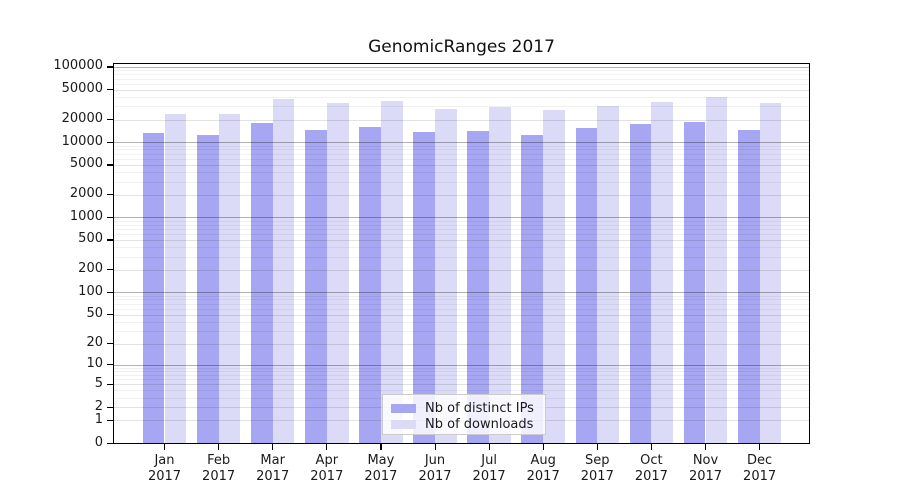 The height and width of the screenshot is (500, 900). What do you see at coordinates (694, 282) in the screenshot?
I see `bar-nov-distinct-ips` at bounding box center [694, 282].